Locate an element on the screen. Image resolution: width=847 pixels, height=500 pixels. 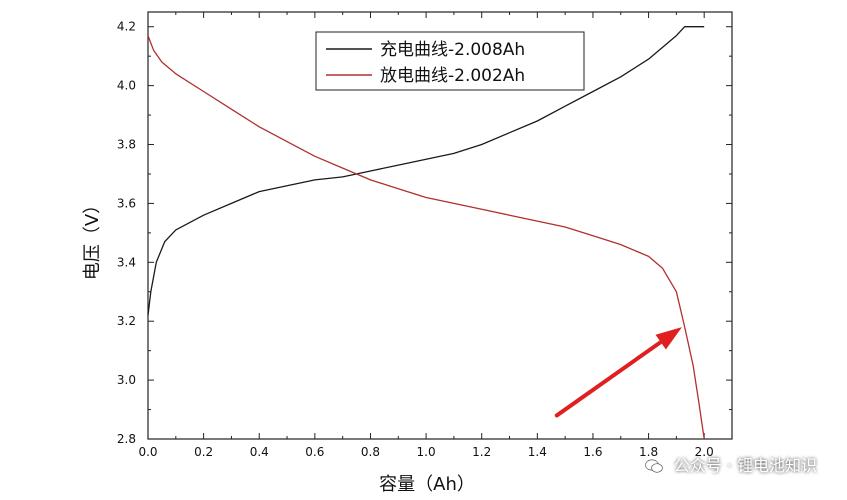
arrow-head is located at coordinates (668, 338).